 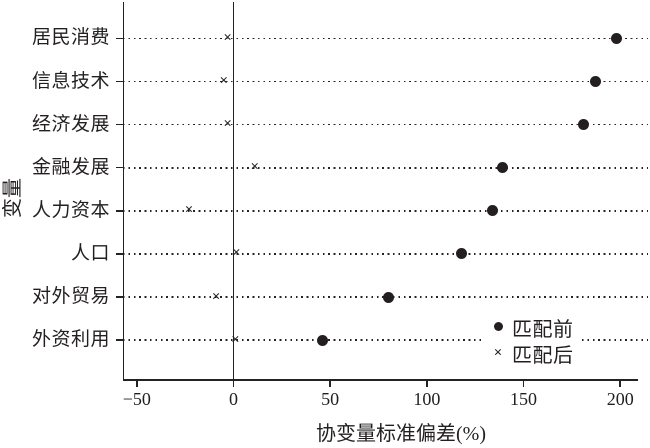 I want to click on y-tick-label: 对外贸易, so click(x=70, y=296).